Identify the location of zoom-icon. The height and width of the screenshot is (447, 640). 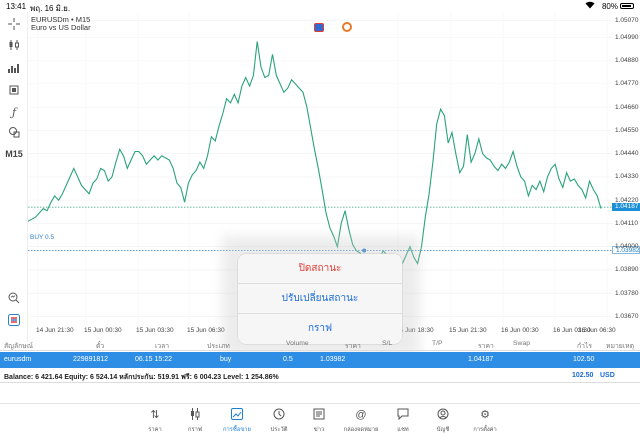
(14, 298).